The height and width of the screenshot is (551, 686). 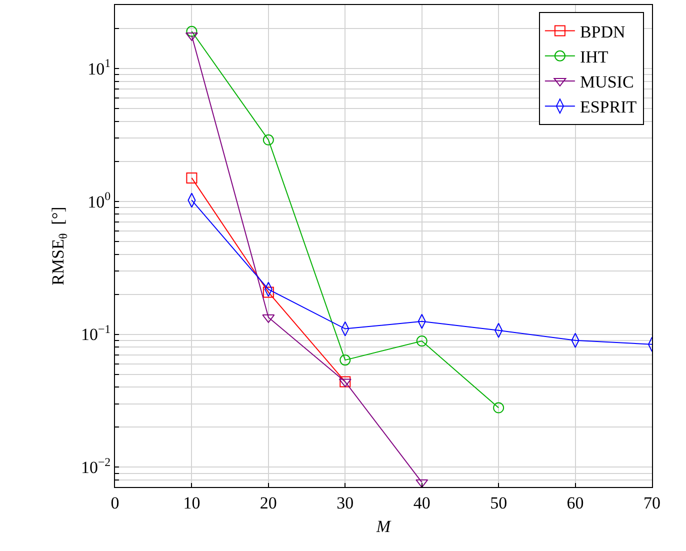 What do you see at coordinates (603, 32) in the screenshot?
I see `legend-label: BPDN` at bounding box center [603, 32].